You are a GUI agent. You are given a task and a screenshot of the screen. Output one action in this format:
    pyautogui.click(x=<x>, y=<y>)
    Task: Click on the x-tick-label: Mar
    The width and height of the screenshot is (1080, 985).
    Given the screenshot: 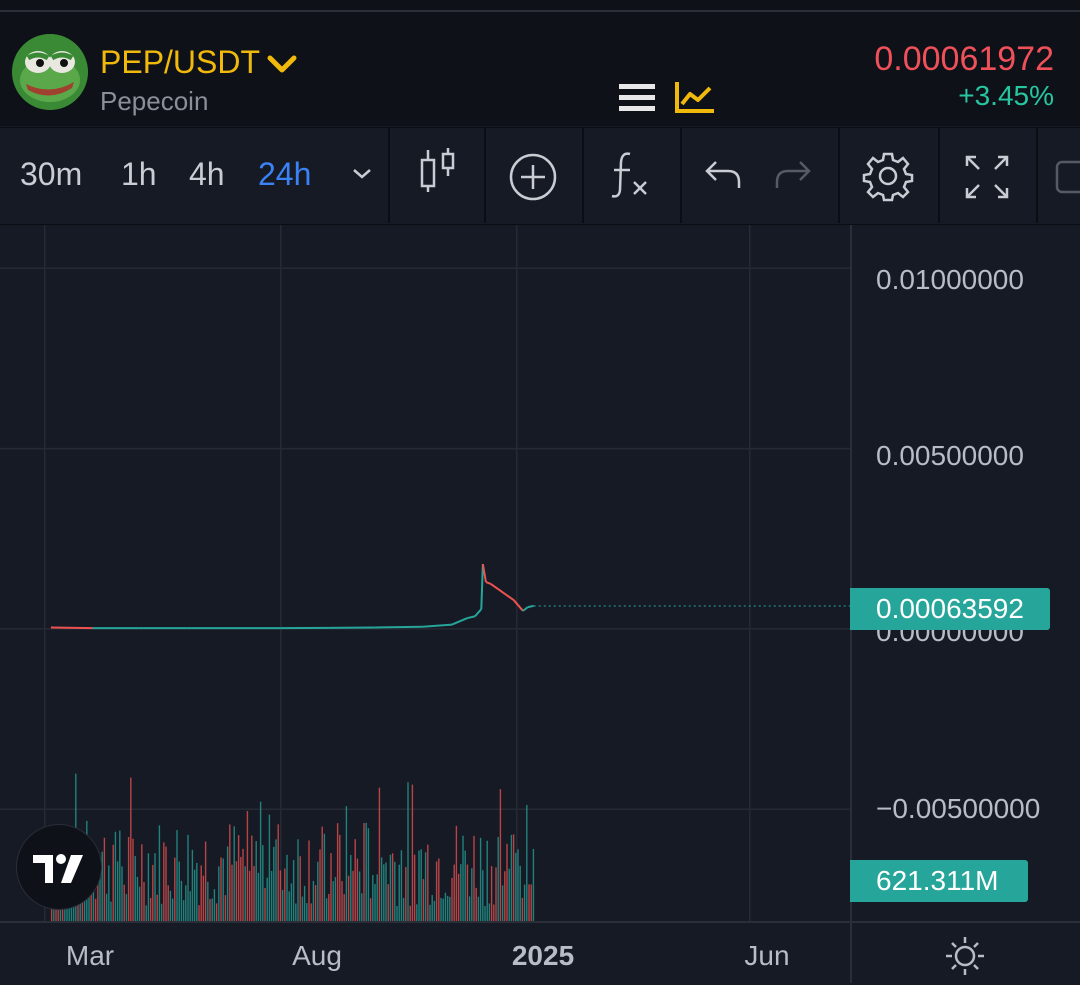 What is the action you would take?
    pyautogui.click(x=90, y=956)
    